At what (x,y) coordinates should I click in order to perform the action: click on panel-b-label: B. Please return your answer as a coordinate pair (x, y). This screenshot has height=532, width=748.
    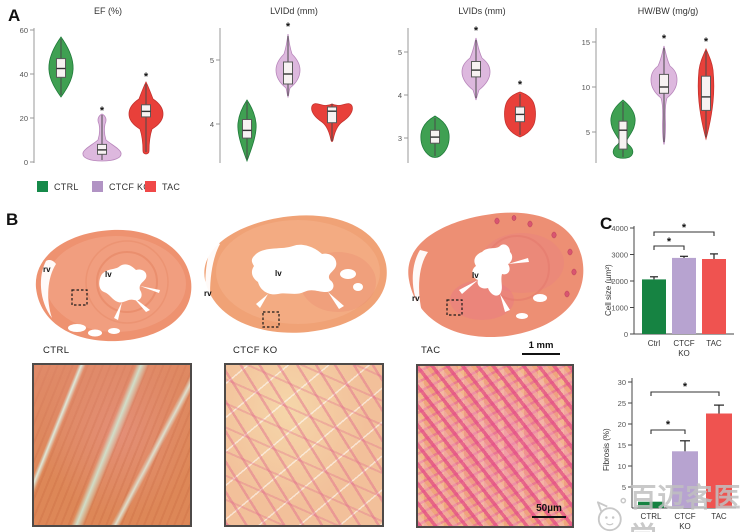
    Looking at the image, I should click on (12, 219).